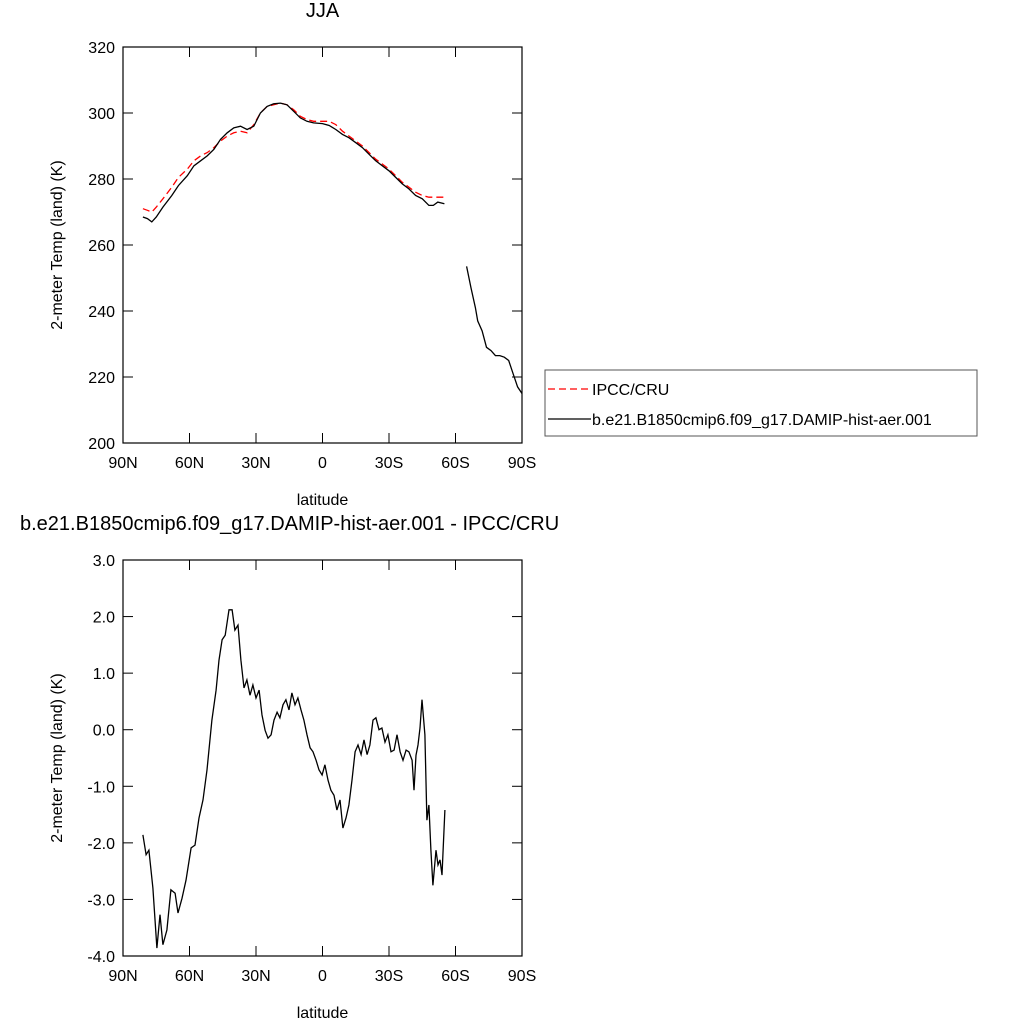 The image size is (1024, 1024). What do you see at coordinates (101, 957) in the screenshot?
I see `y-tick-label: -4.0` at bounding box center [101, 957].